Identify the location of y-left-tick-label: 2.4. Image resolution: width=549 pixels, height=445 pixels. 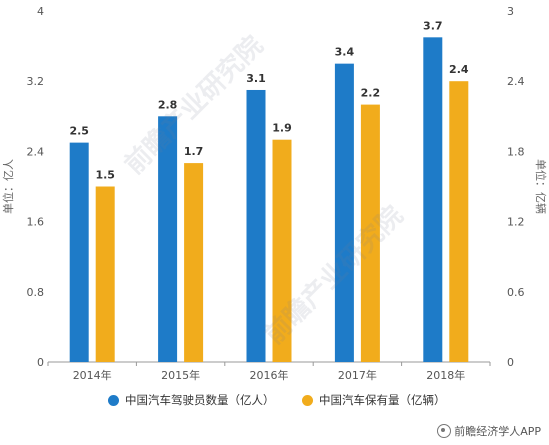
(36, 151).